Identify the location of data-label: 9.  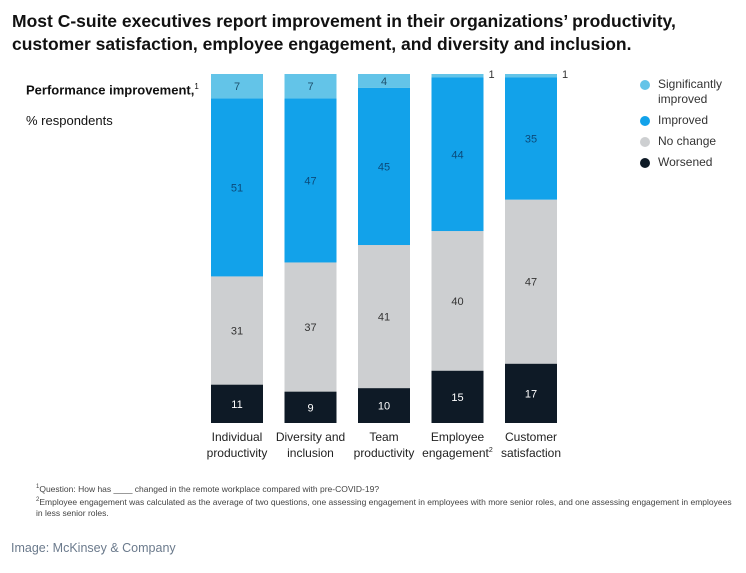
(310, 408).